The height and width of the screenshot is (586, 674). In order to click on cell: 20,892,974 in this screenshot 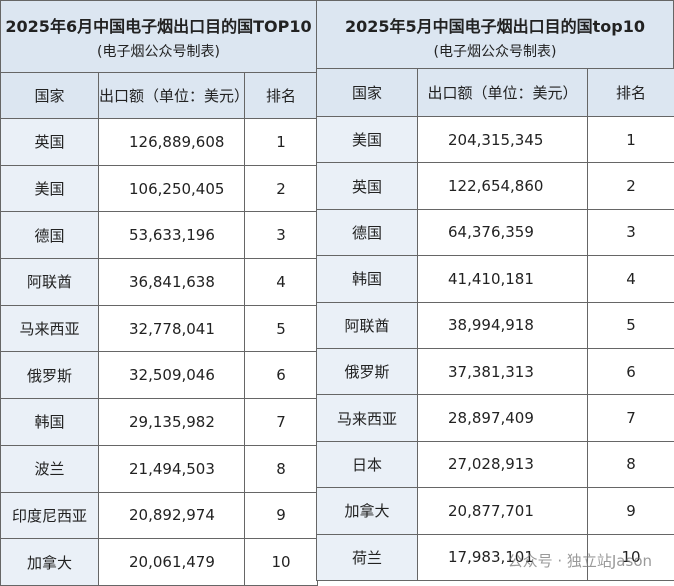, I will do `click(172, 515)`.